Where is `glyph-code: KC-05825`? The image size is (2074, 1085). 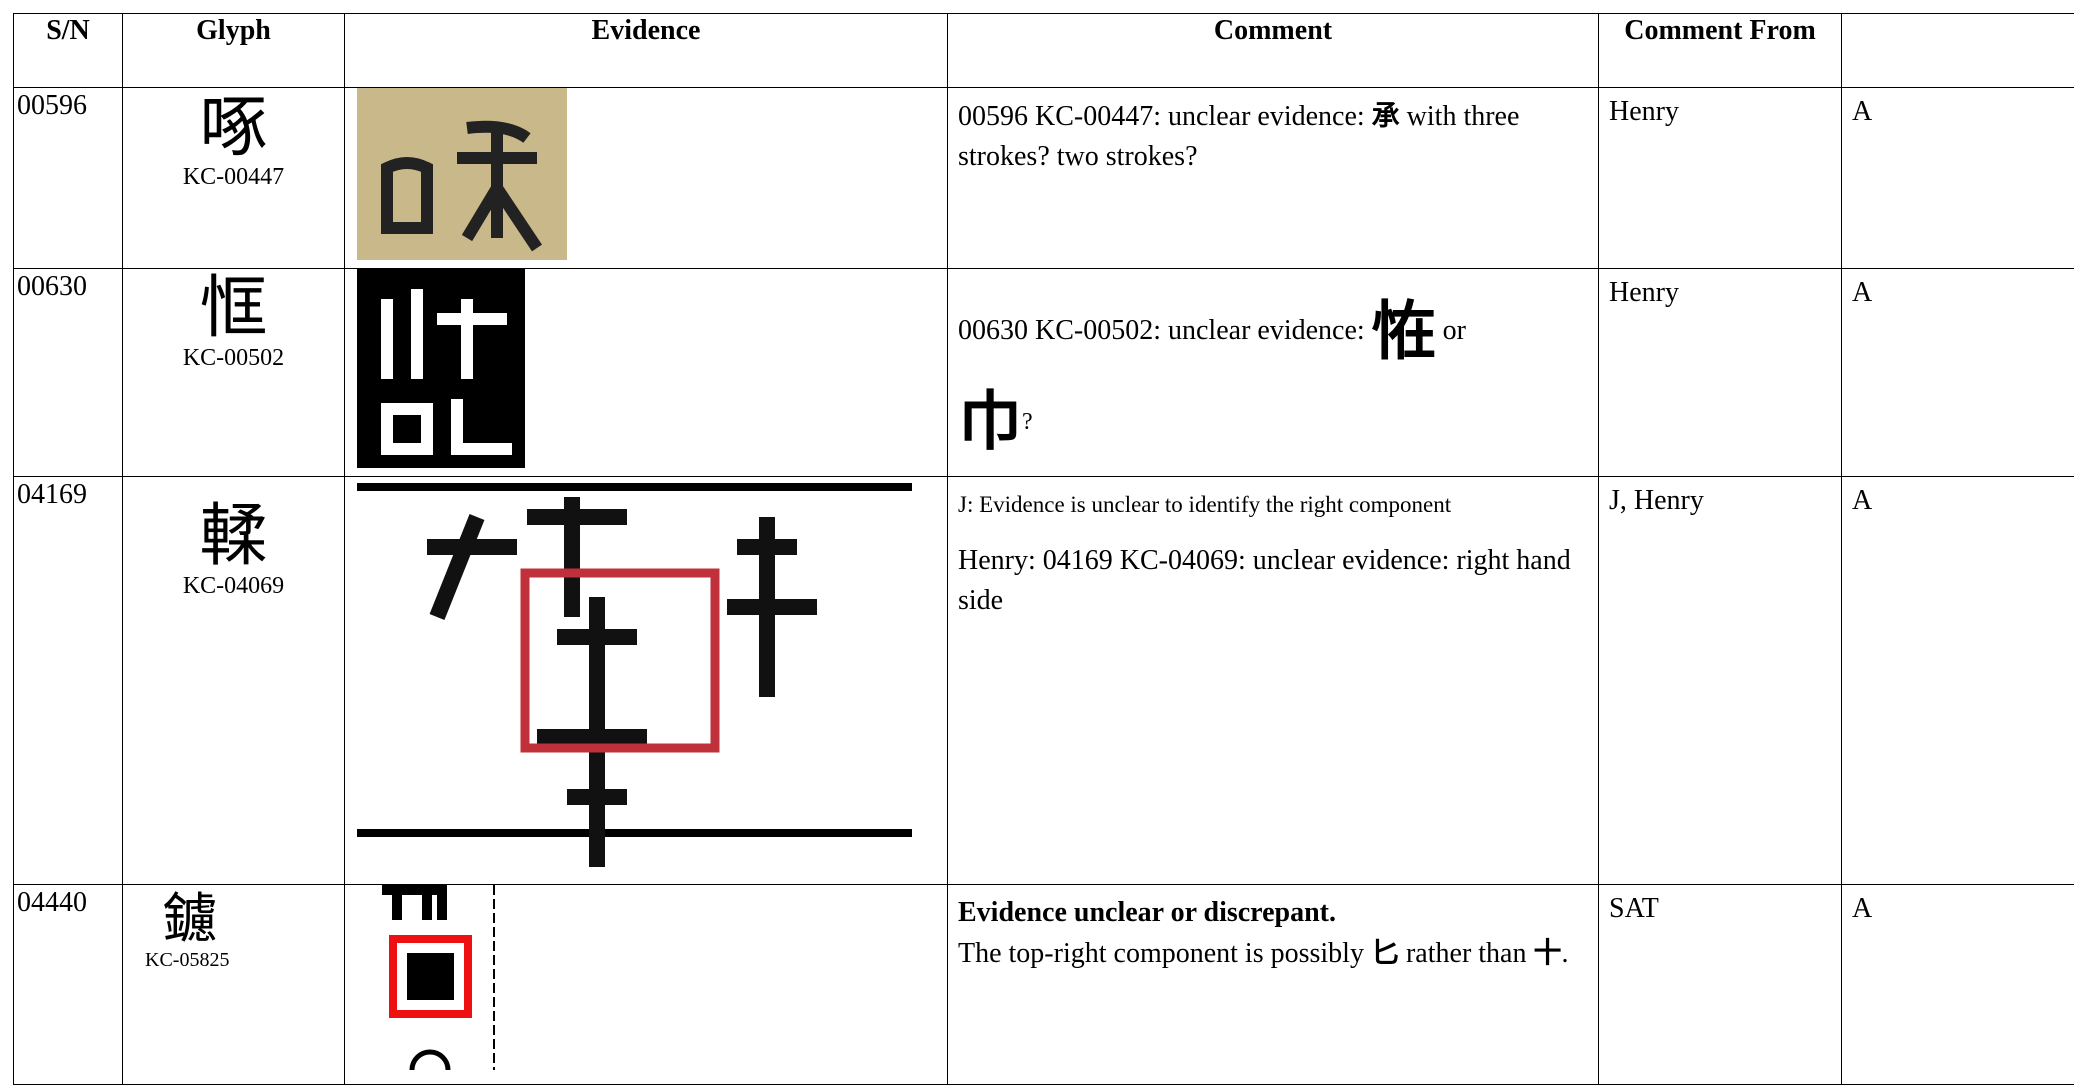 glyph-code: KC-05825 is located at coordinates (242, 960).